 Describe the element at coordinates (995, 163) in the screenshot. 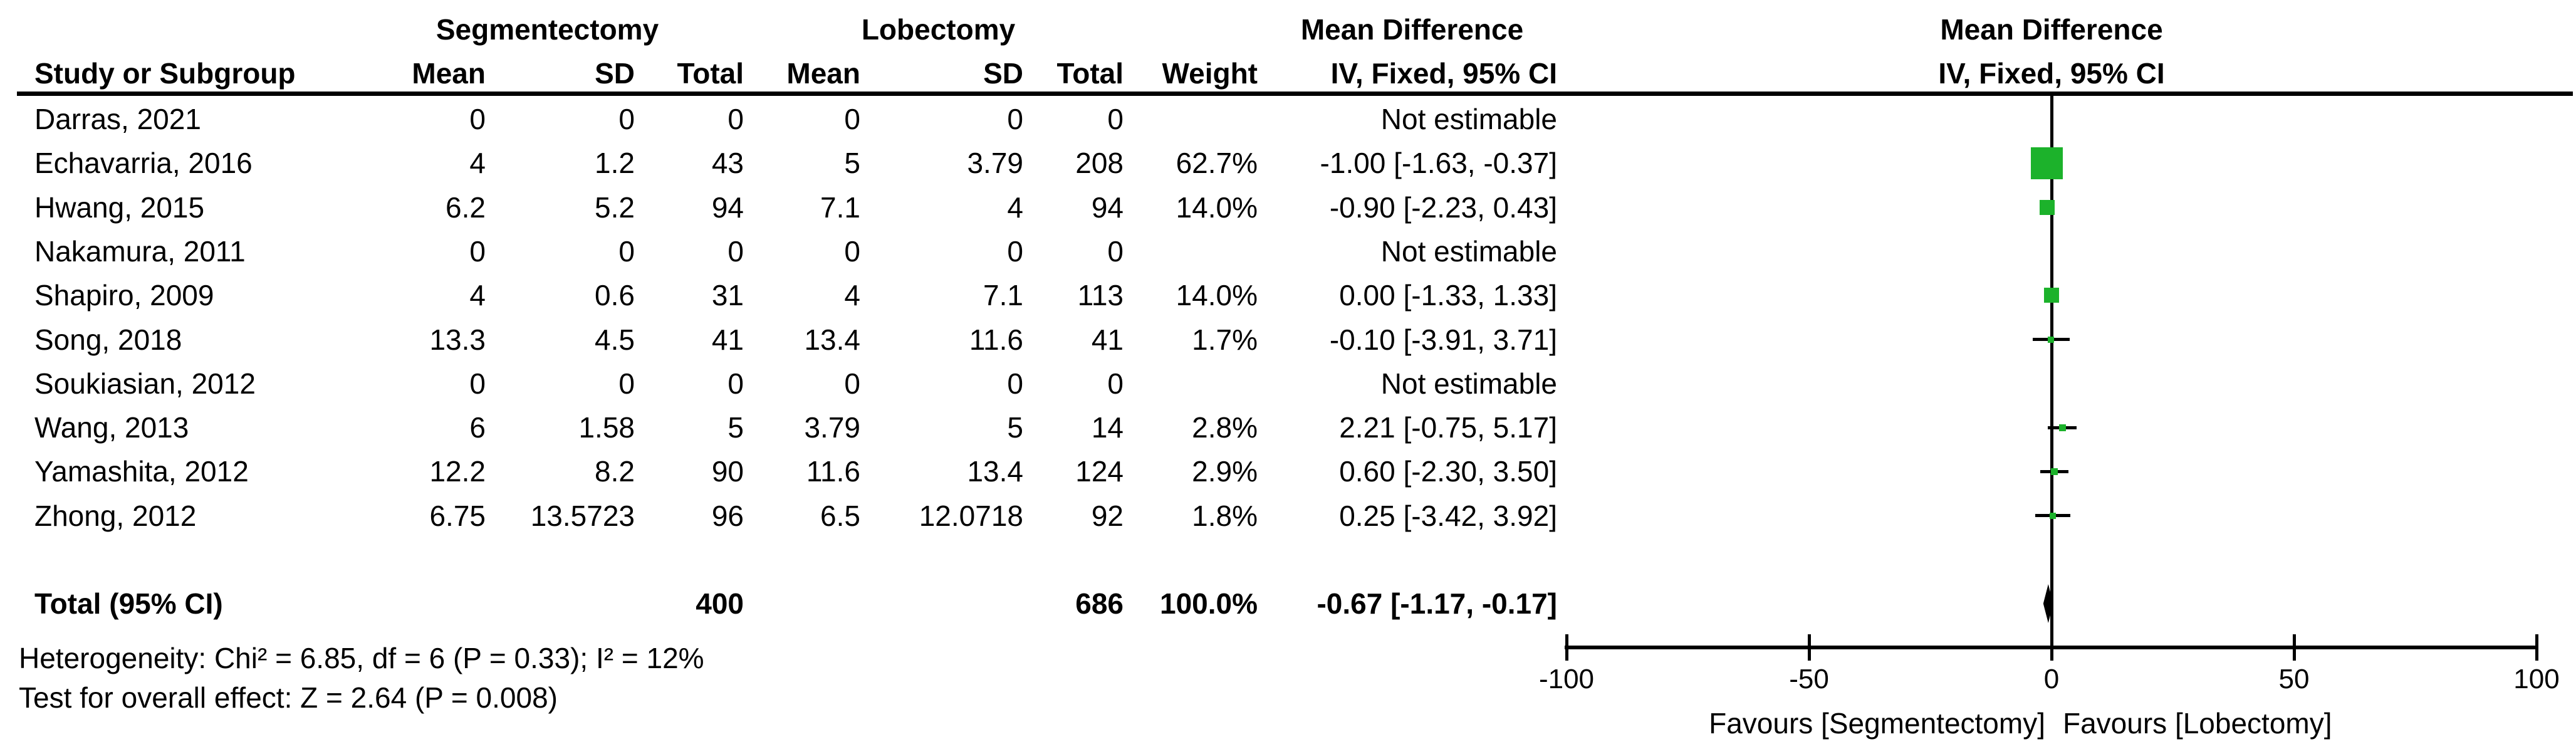

I see `cell-sd2: 3.79` at that location.